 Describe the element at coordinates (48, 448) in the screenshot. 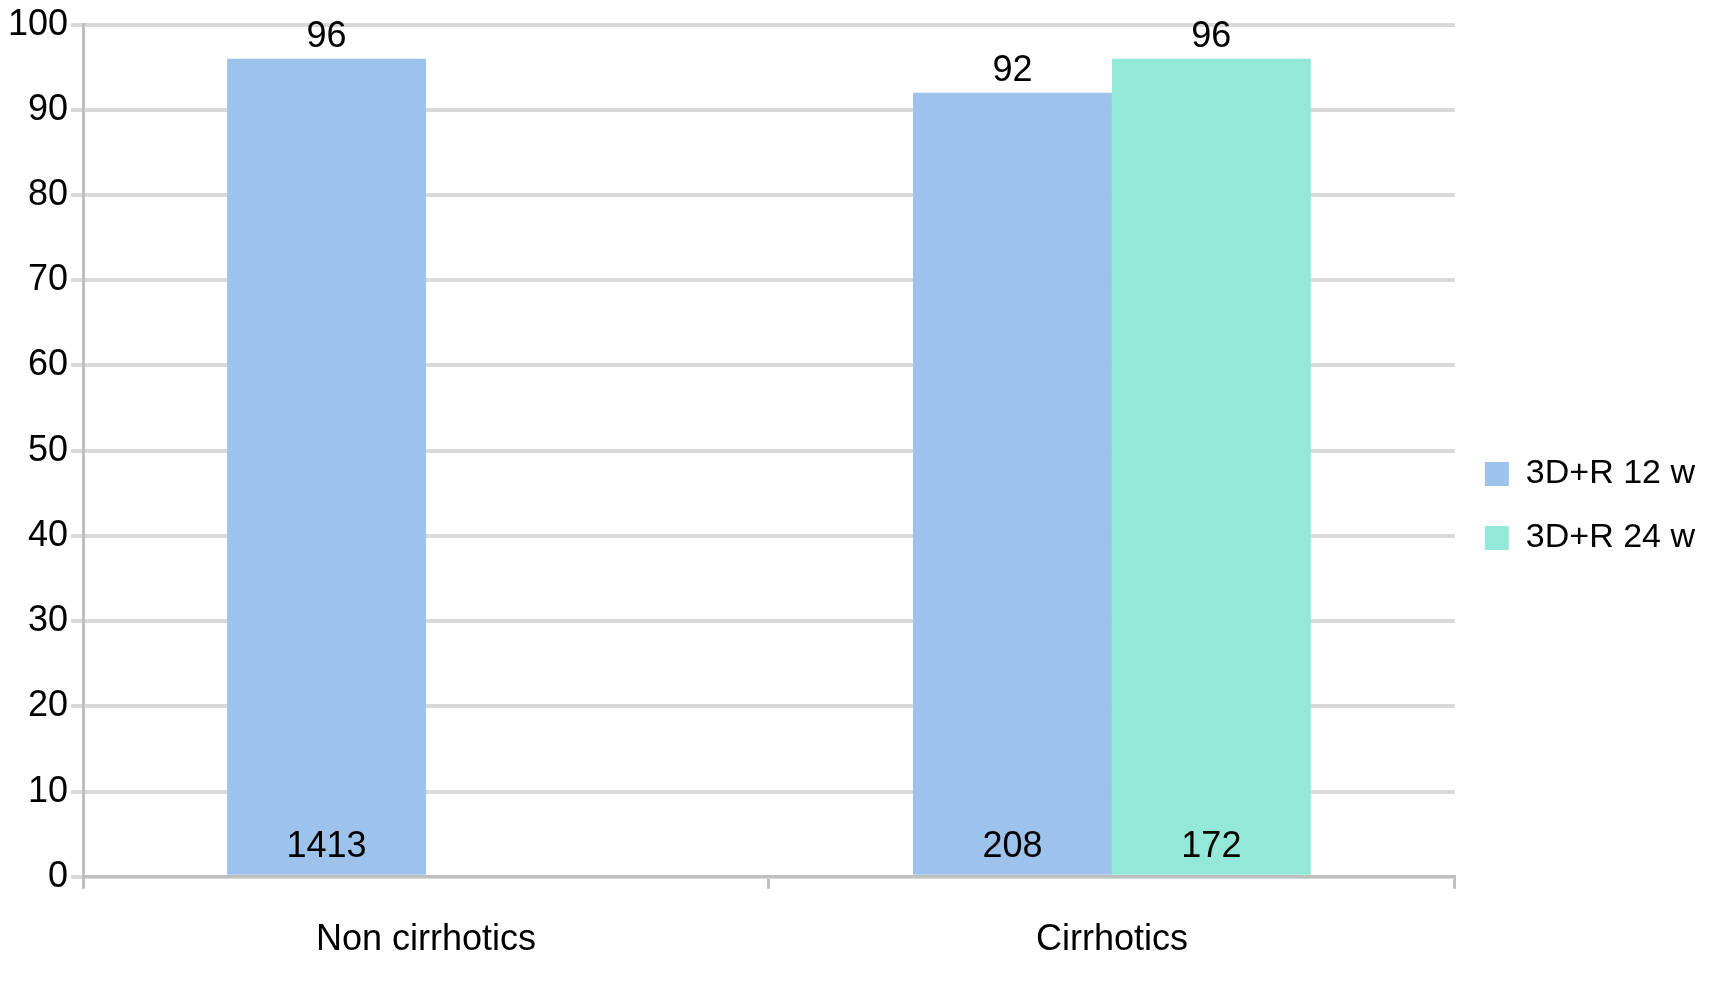

I see `y-tick-label: 50` at that location.